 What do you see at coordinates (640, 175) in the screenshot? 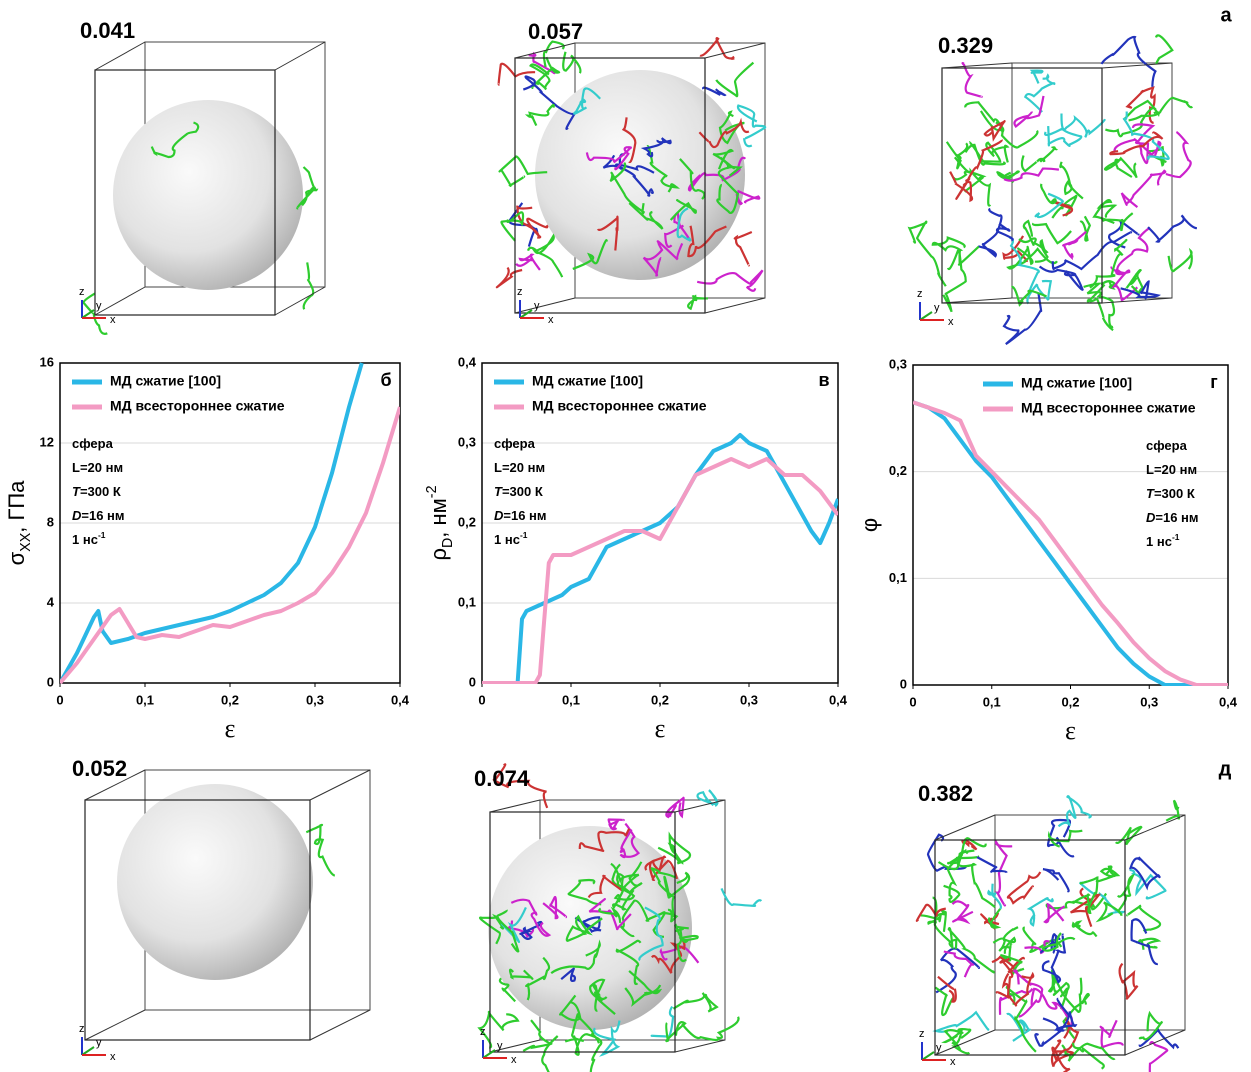
I see `particle` at bounding box center [640, 175].